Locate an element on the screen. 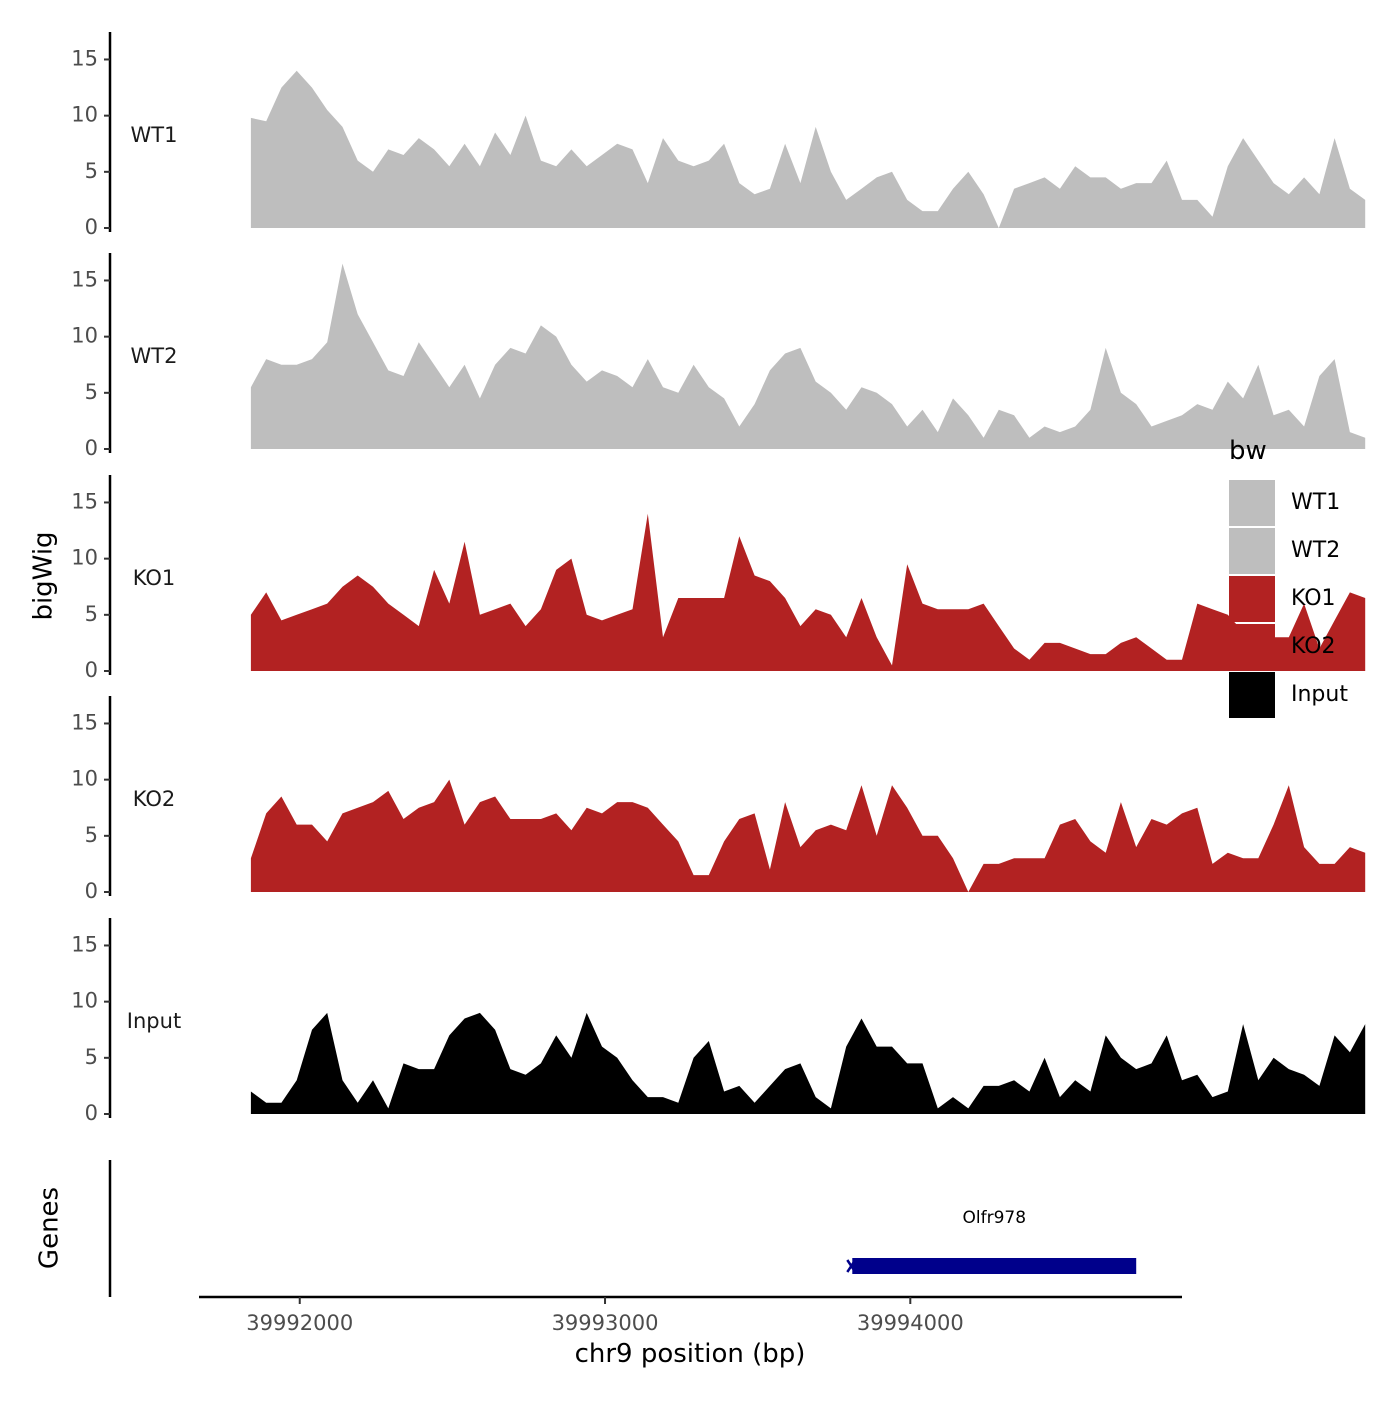 The width and height of the screenshot is (1400, 1405). x-tick-label: 39993000 is located at coordinates (605, 1323).